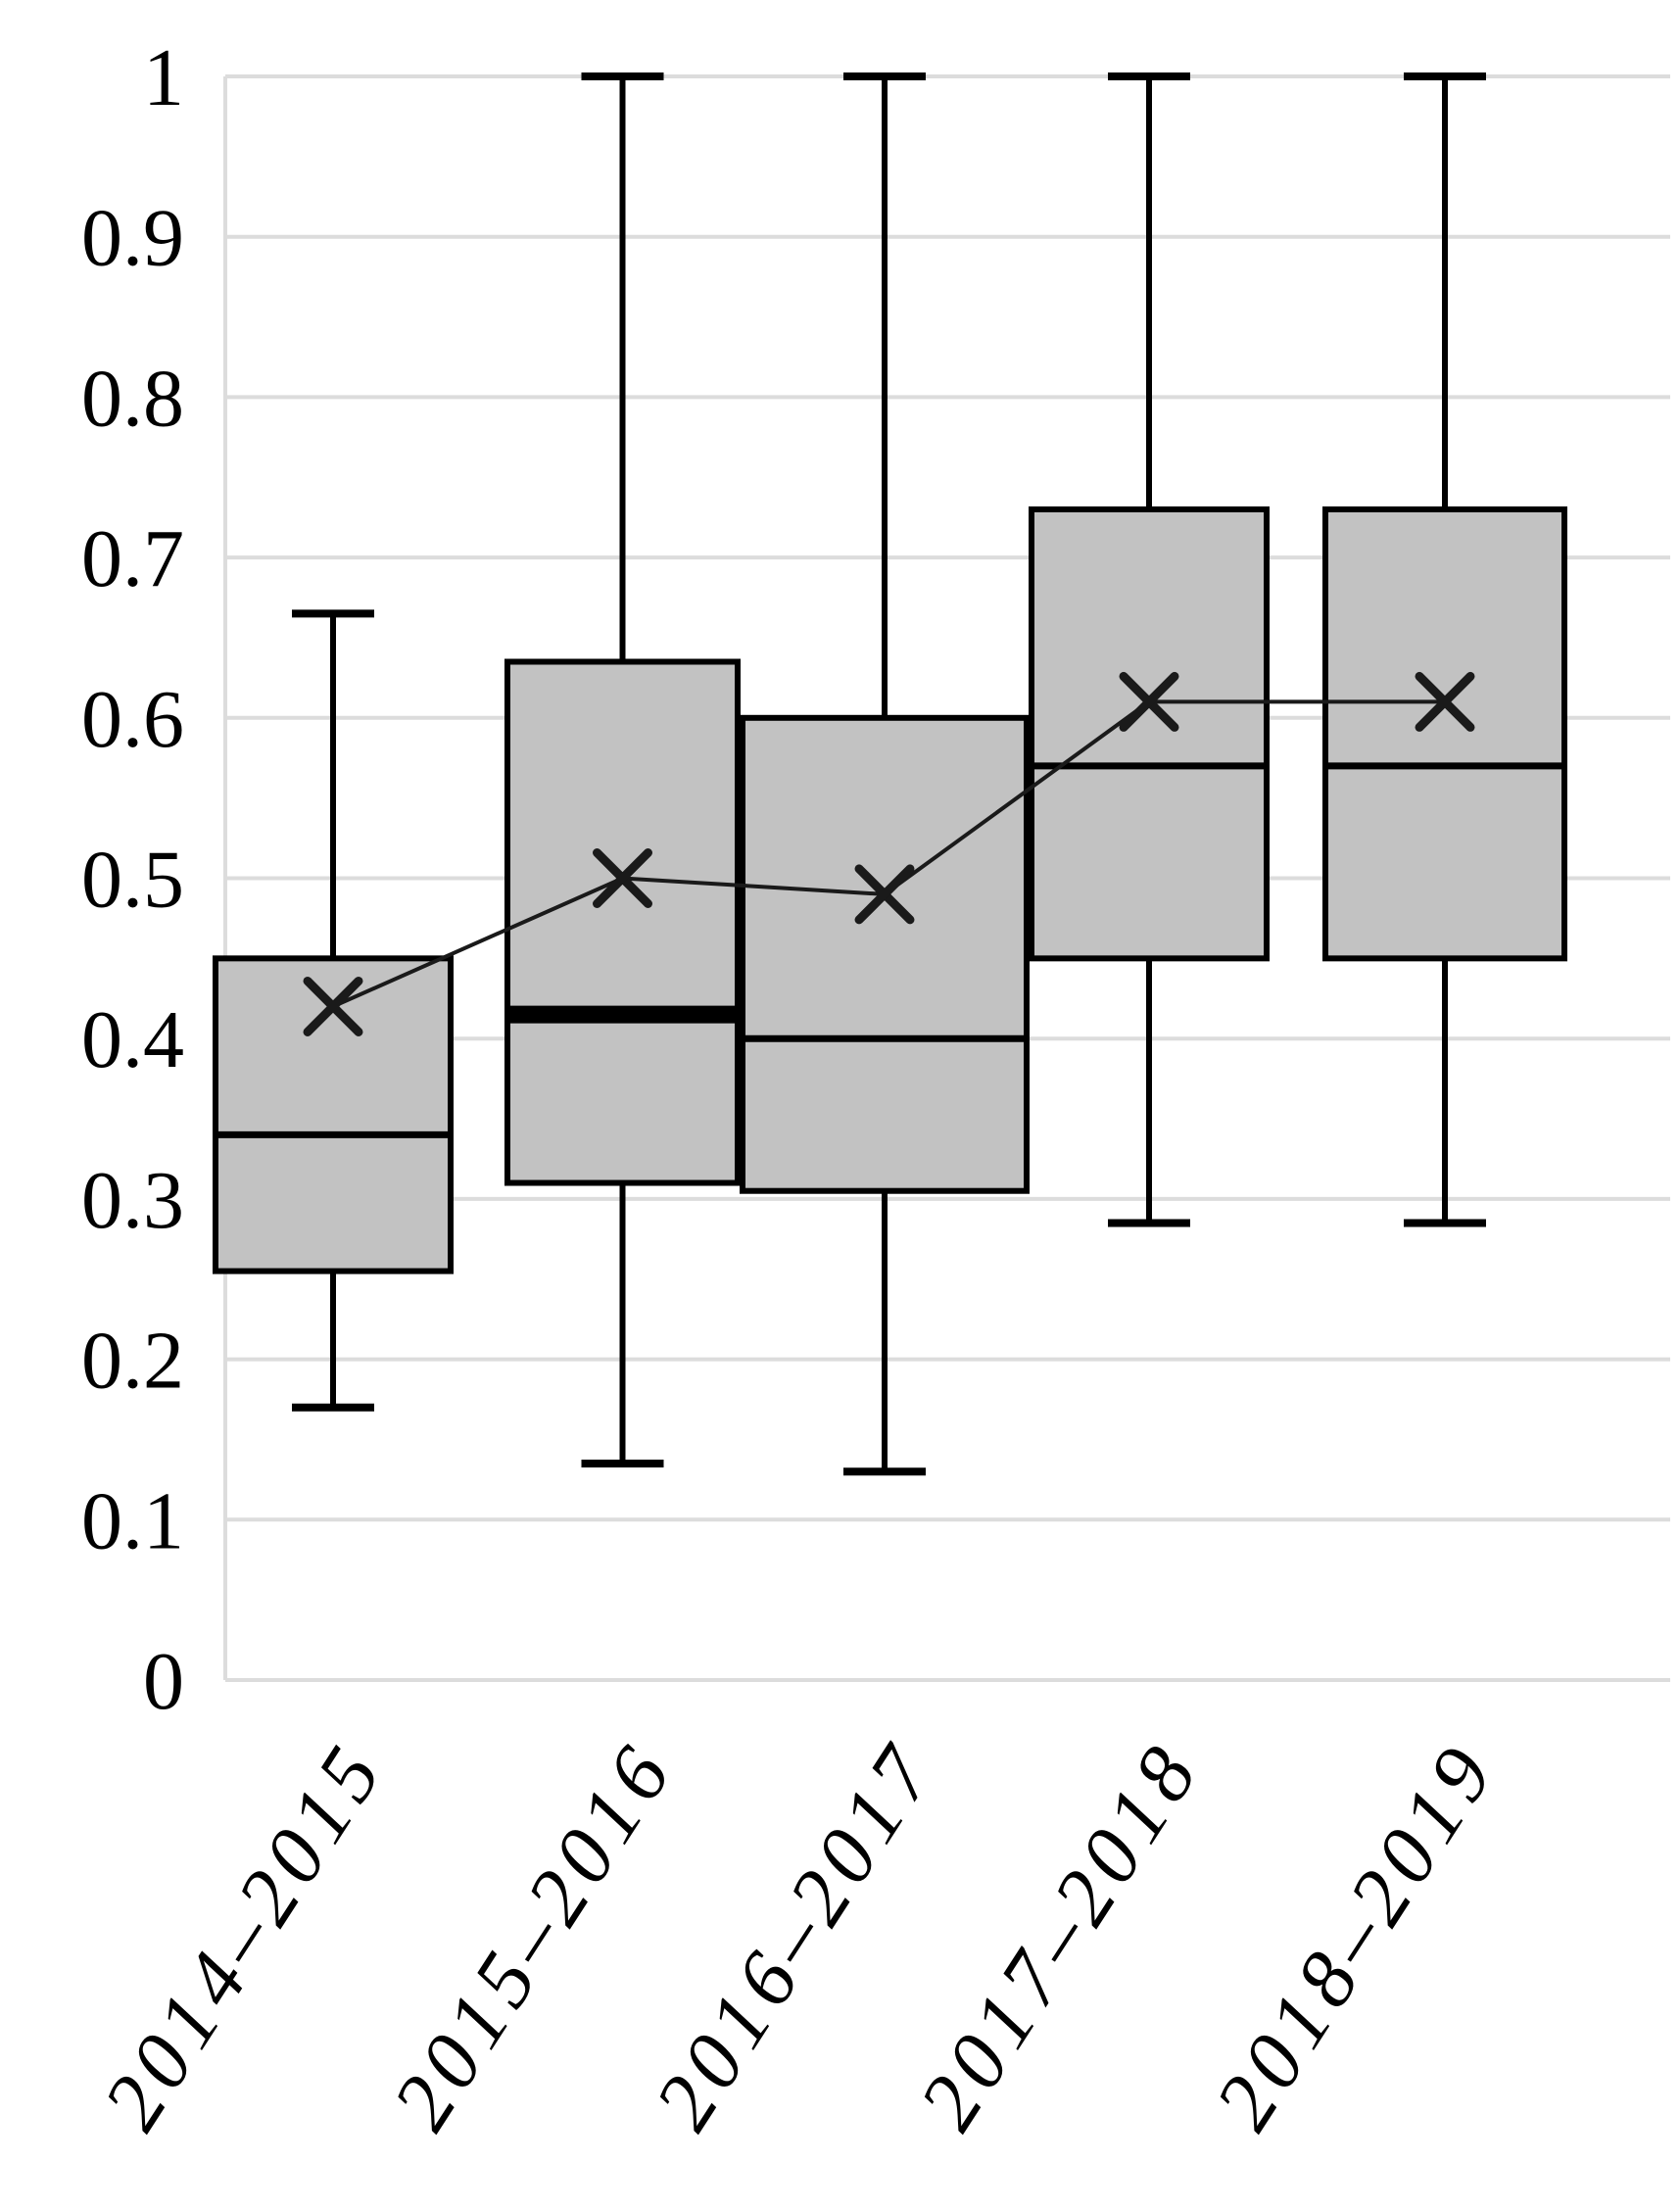  I want to click on x-tick-label: 2018–2019, so click(1356, 1935).